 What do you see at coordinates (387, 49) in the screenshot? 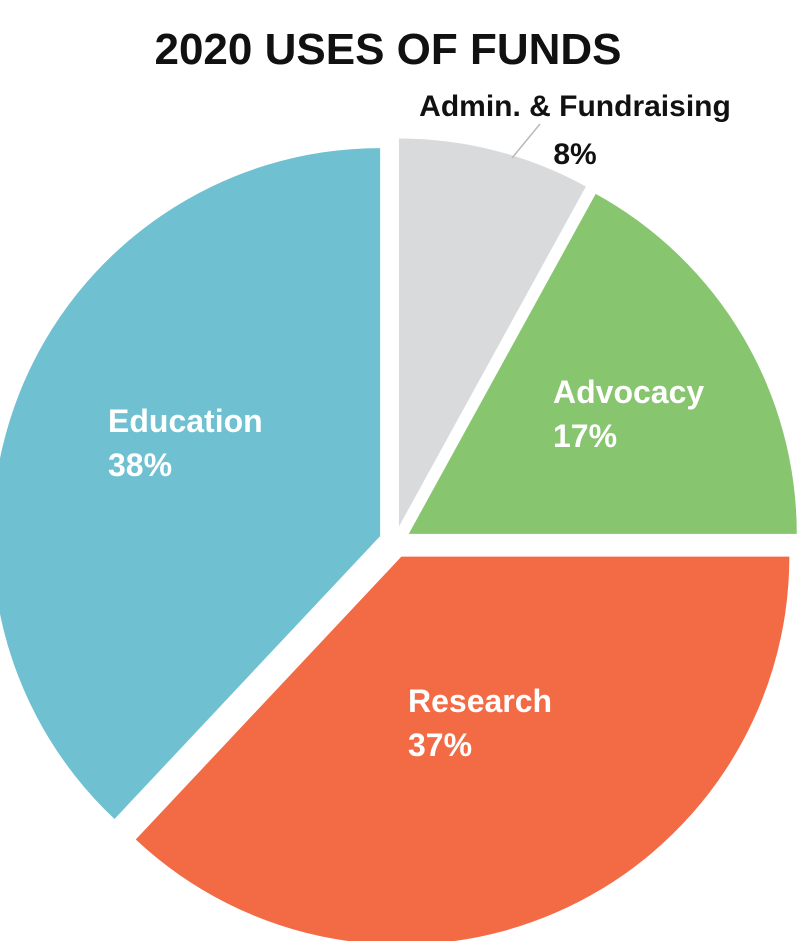
I see `chart-title: 2020 USES OF FUNDS` at bounding box center [387, 49].